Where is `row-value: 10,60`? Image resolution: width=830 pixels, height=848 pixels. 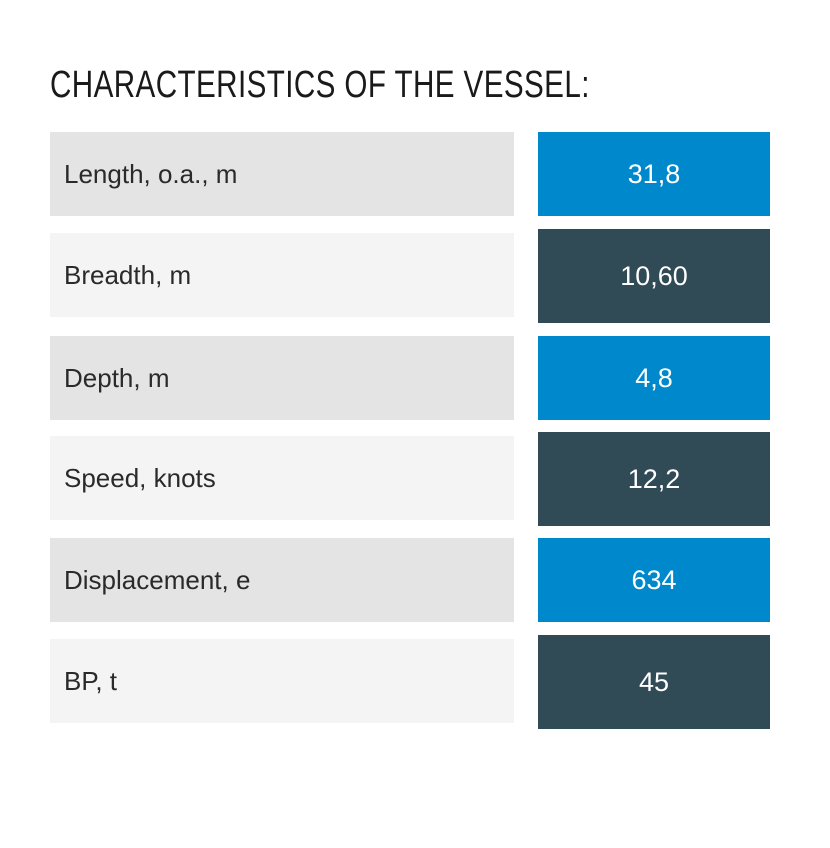 row-value: 10,60 is located at coordinates (654, 276).